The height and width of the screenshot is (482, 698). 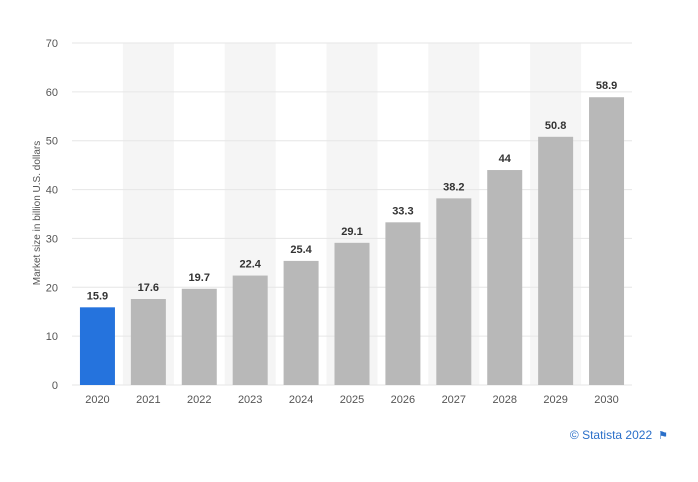 What do you see at coordinates (199, 400) in the screenshot?
I see `x-tick-label: 2022` at bounding box center [199, 400].